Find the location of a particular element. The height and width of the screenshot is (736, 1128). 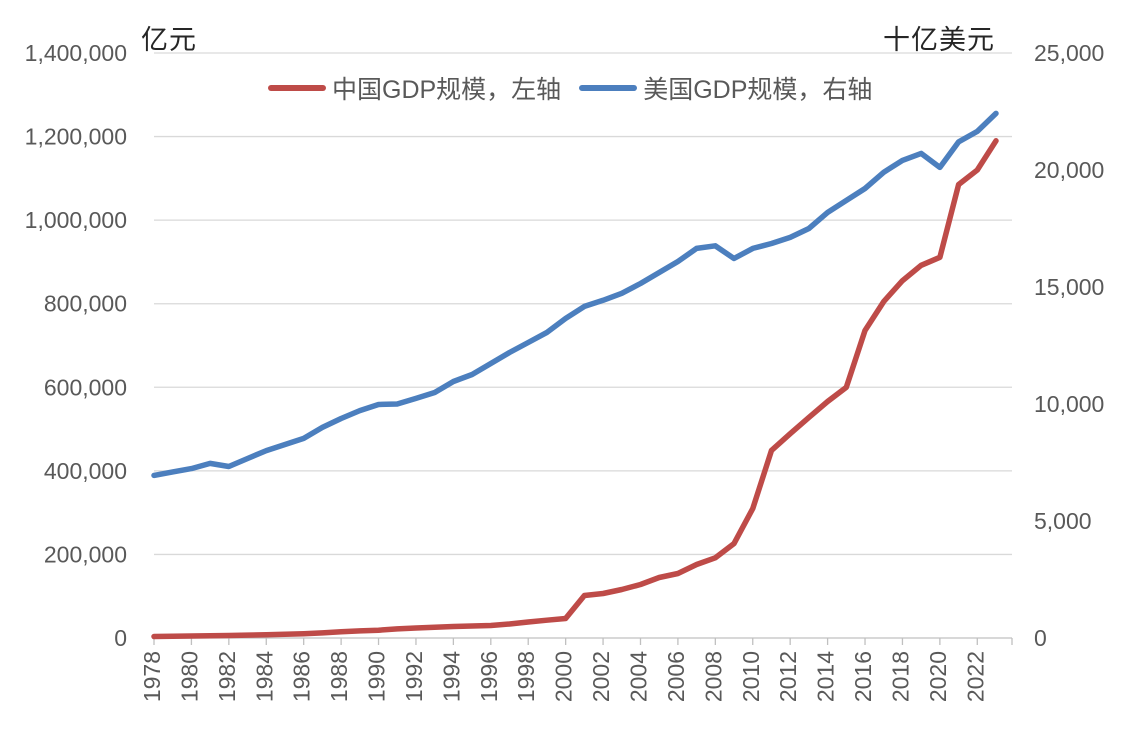

x-axis-tick-label: 2002 is located at coordinates (601, 676).